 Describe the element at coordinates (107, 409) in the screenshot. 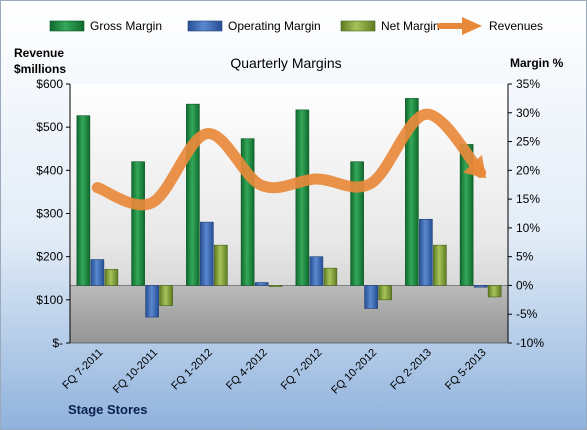

I see `footer-label: Stage Stores` at that location.